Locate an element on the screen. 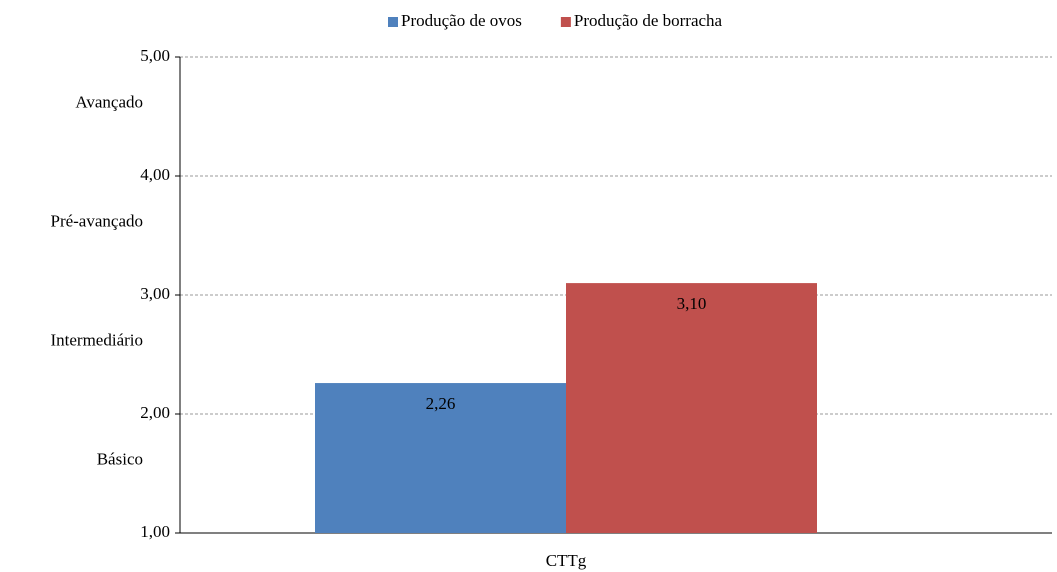 The image size is (1057, 572). y-tick-label: 2,00 is located at coordinates (155, 412).